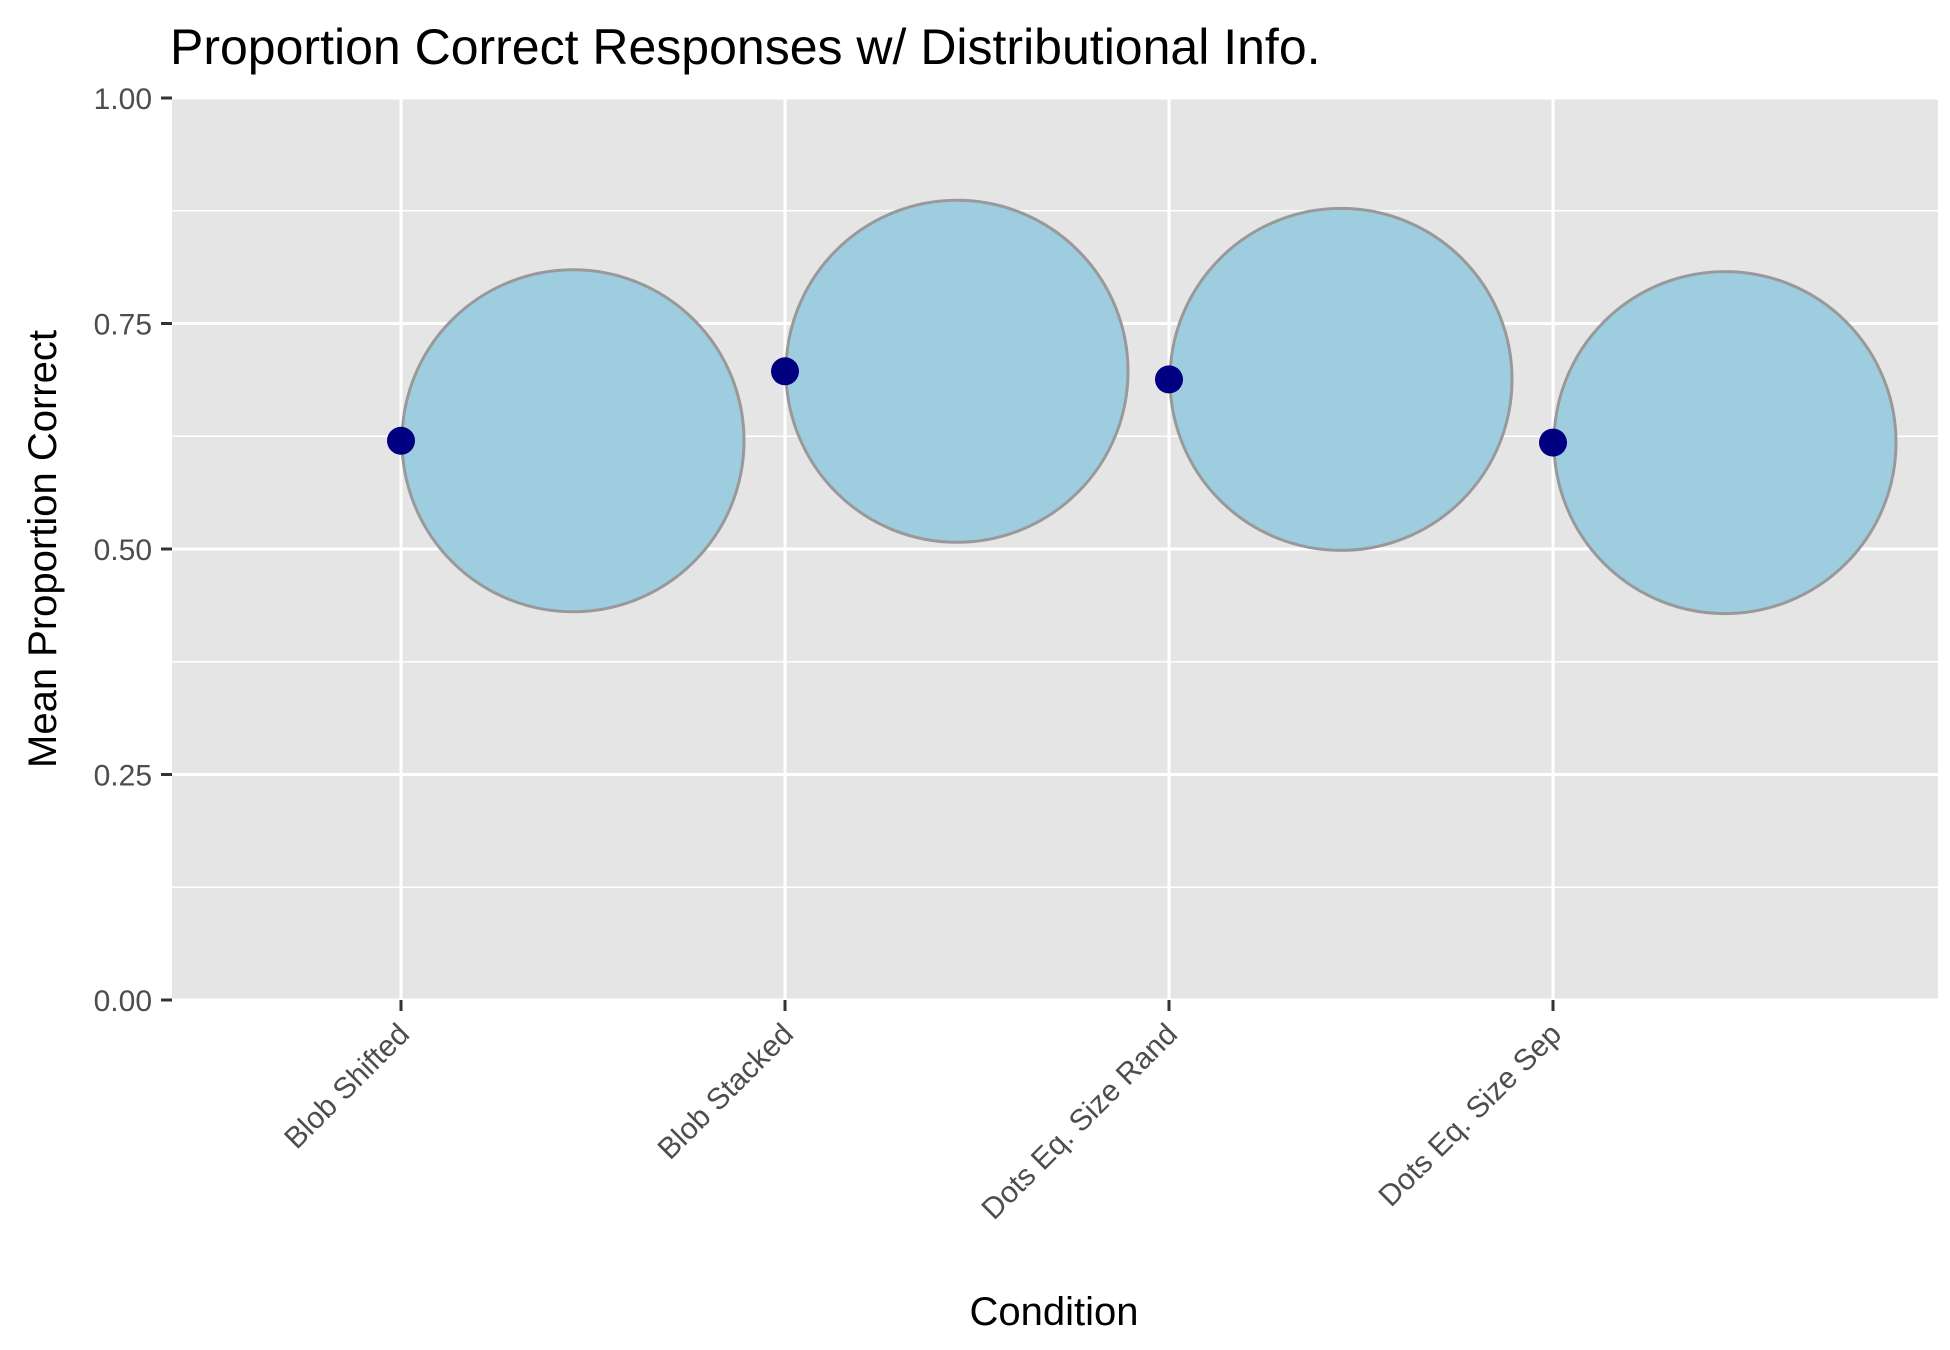 The image size is (1950, 1350). Describe the element at coordinates (123, 550) in the screenshot. I see `y-tick-label: 0.50` at that location.